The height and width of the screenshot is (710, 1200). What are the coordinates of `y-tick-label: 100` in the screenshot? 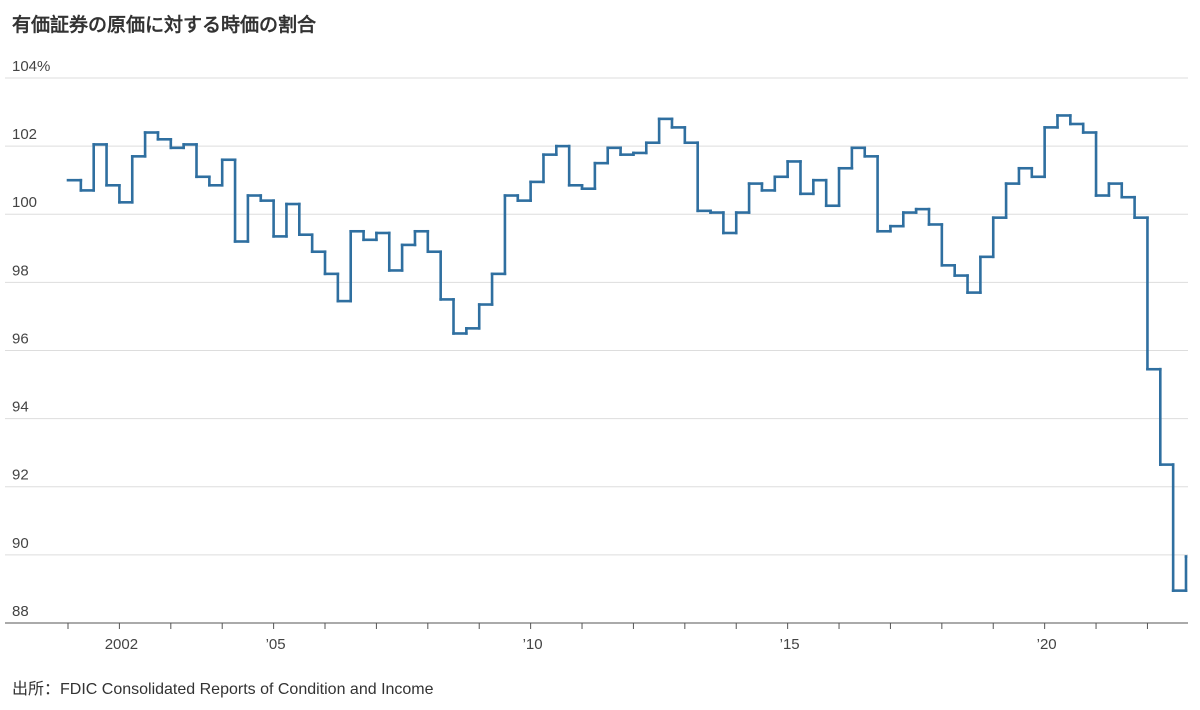 It's located at (24, 202).